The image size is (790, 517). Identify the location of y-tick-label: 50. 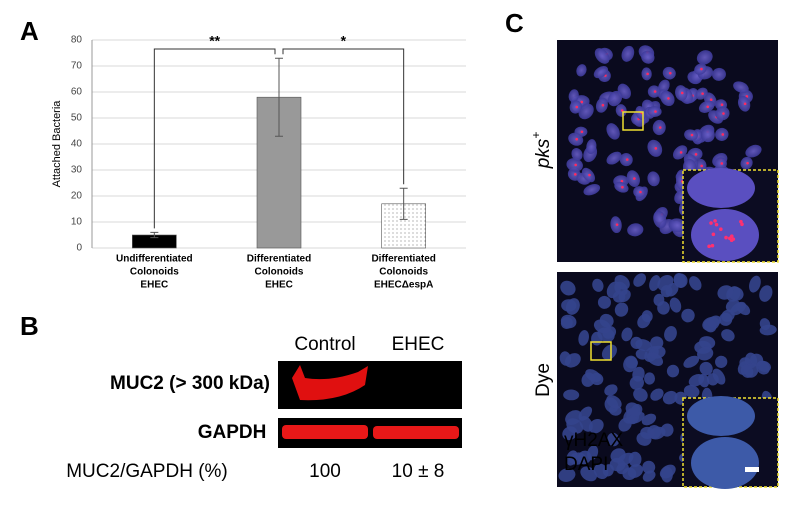
(77, 118).